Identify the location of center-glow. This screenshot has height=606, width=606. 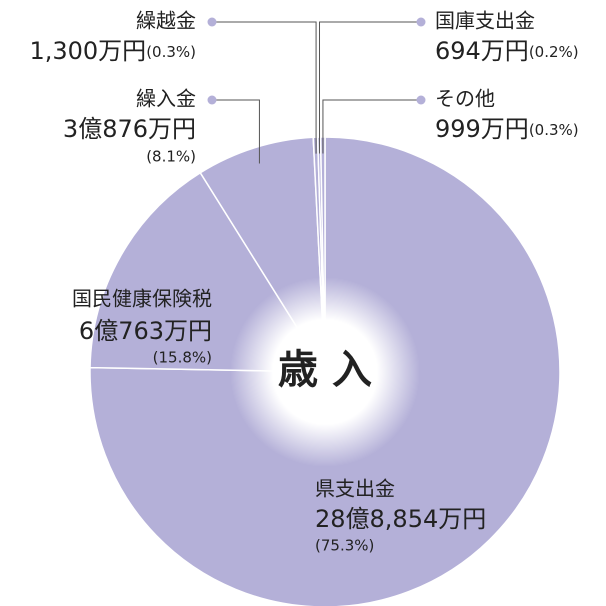
(325, 372).